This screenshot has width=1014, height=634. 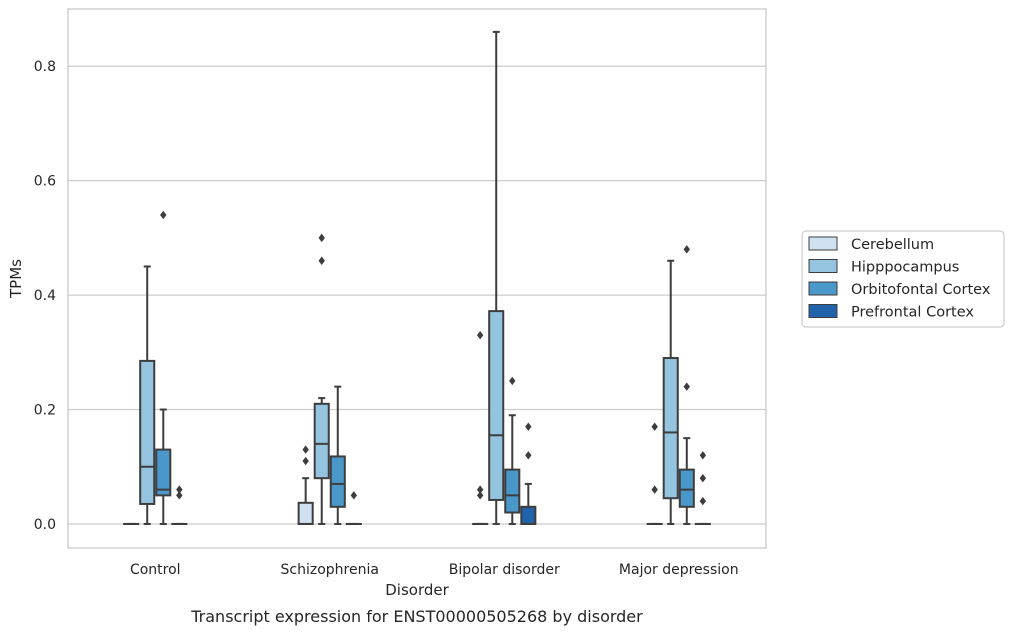 I want to click on y-tick-label: 0.4, so click(x=45, y=296).